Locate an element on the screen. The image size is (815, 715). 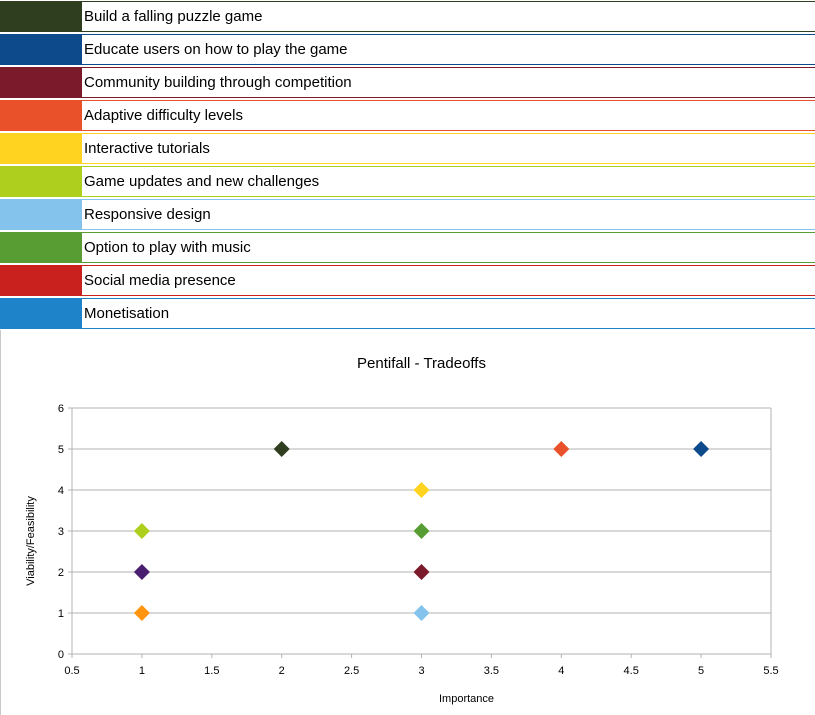
x-tick-label: 3 is located at coordinates (421, 671).